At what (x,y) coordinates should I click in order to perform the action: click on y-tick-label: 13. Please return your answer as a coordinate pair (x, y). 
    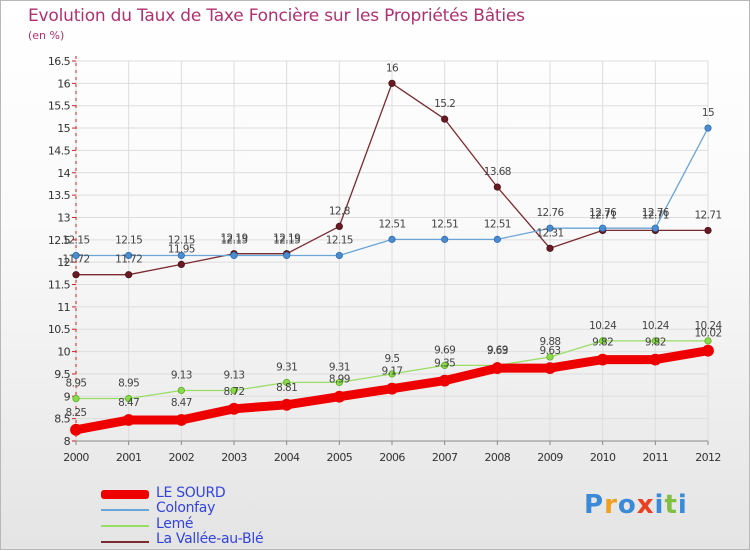
    Looking at the image, I should click on (63, 217).